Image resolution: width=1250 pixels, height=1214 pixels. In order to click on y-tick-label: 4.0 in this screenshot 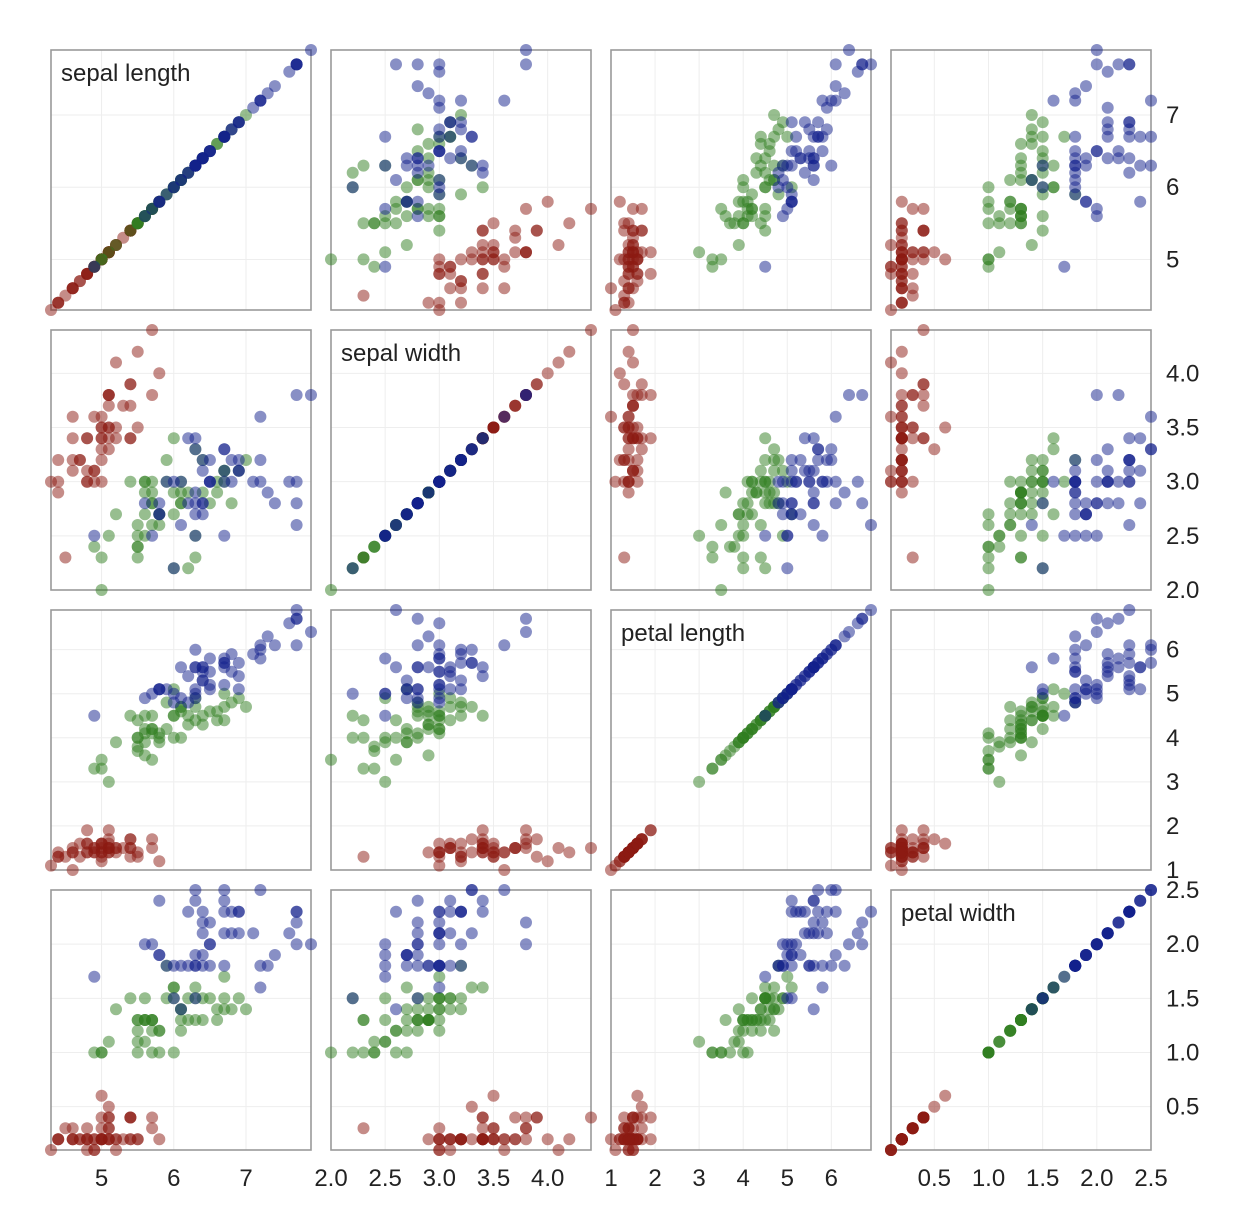, I will do `click(1182, 373)`.